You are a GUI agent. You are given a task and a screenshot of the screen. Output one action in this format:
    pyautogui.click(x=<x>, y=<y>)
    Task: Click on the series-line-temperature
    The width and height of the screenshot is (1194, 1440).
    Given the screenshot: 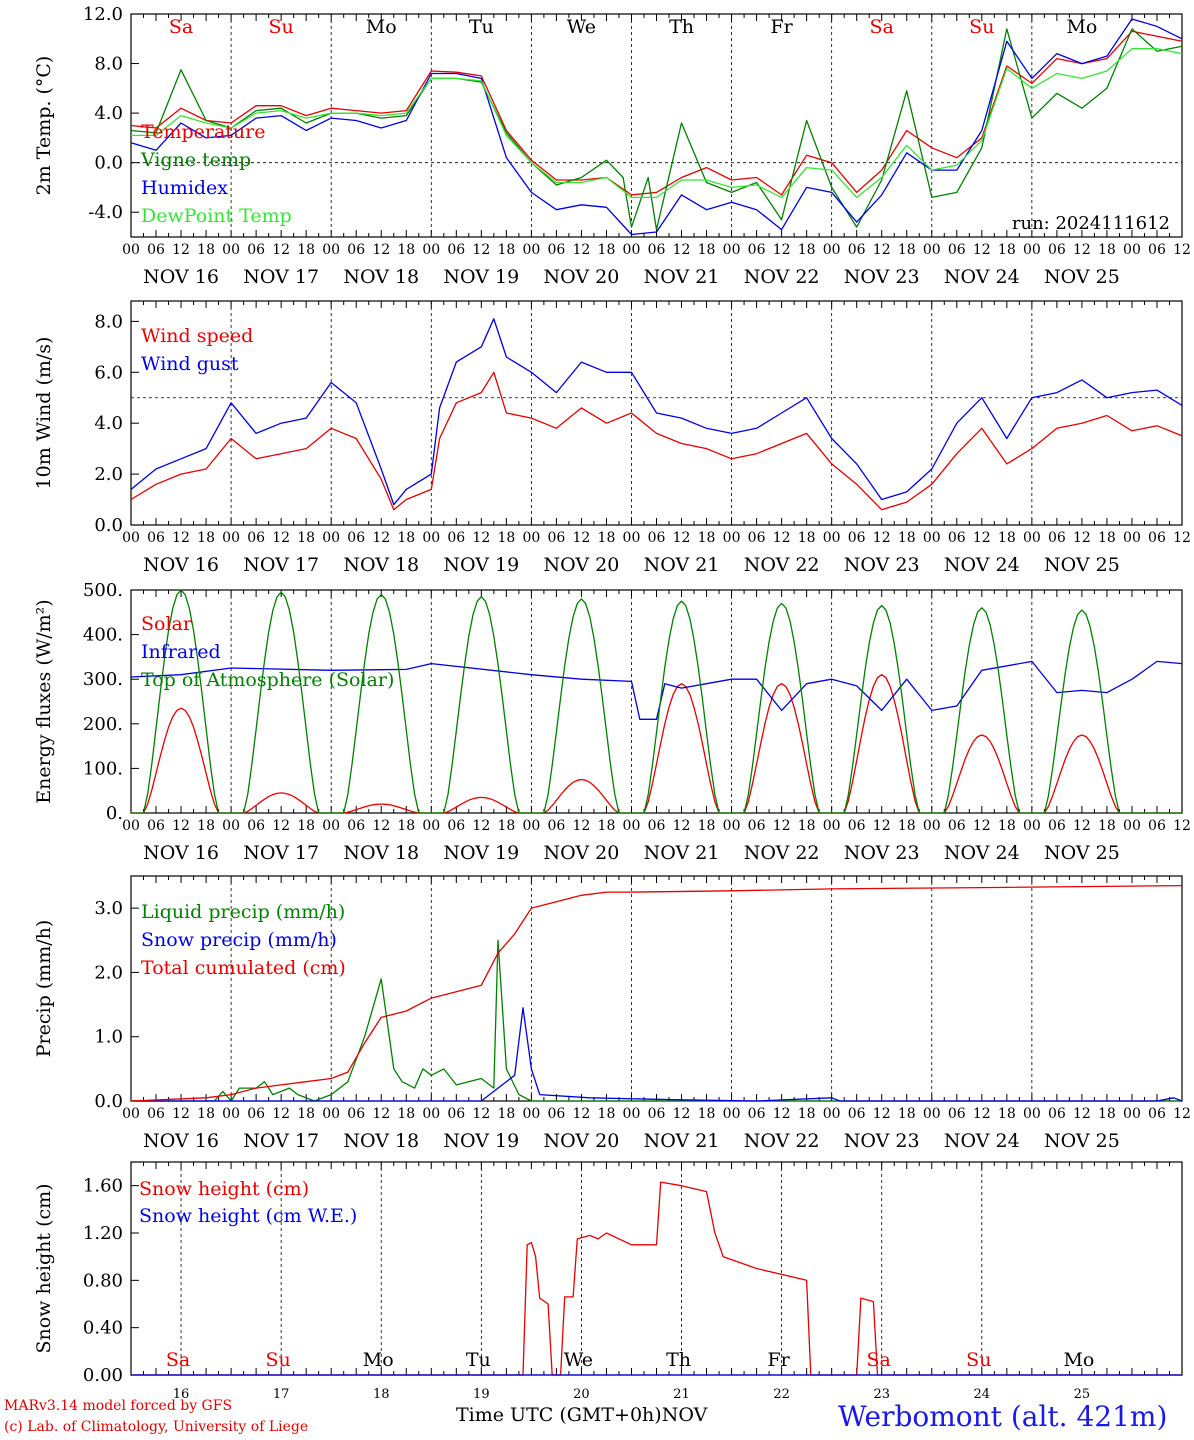 What is the action you would take?
    pyautogui.click(x=656, y=113)
    